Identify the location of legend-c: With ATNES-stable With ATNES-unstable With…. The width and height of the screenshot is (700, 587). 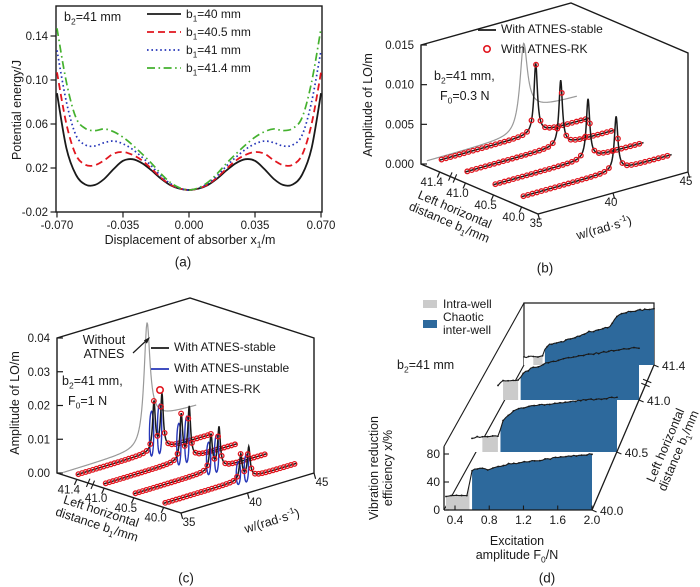
(219, 368).